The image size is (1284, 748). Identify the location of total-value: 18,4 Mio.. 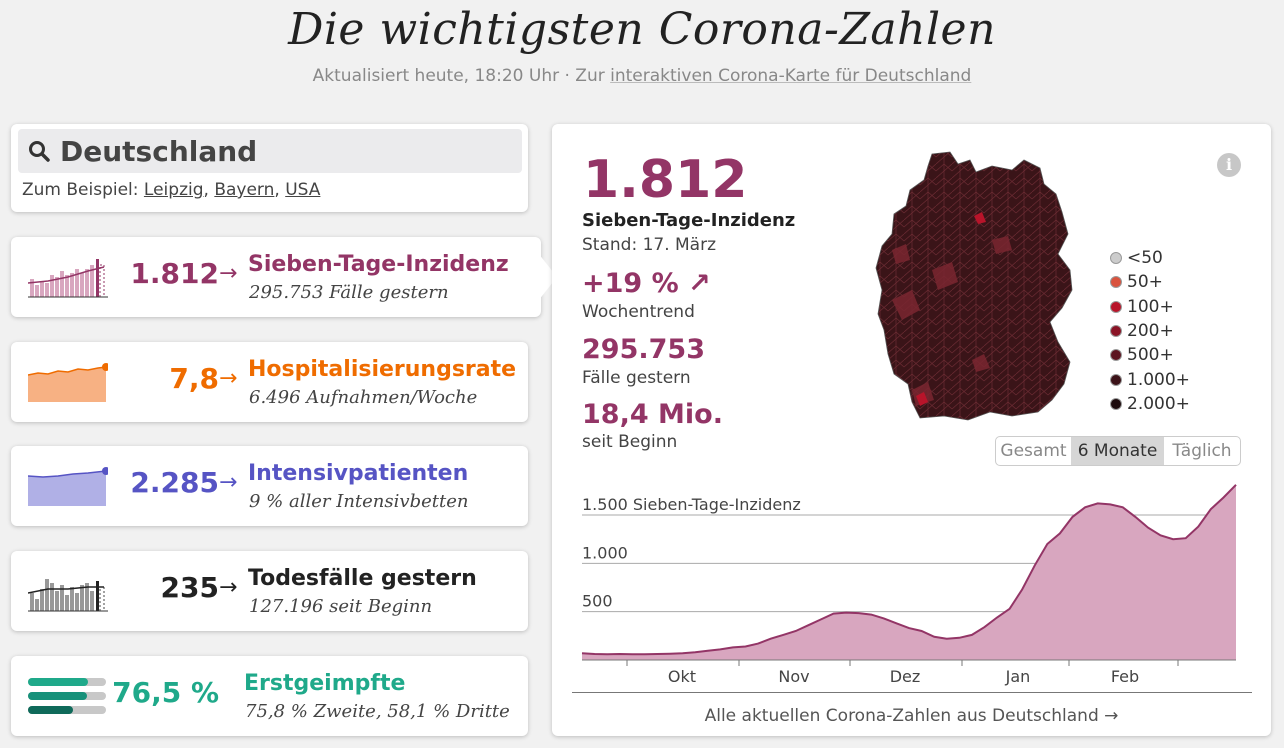
(652, 414).